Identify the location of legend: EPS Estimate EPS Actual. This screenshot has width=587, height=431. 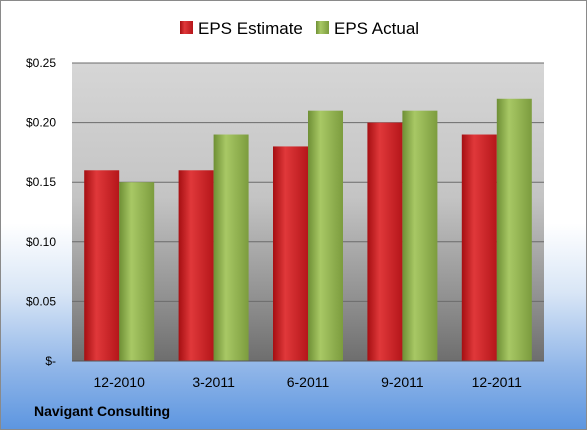
(299, 28).